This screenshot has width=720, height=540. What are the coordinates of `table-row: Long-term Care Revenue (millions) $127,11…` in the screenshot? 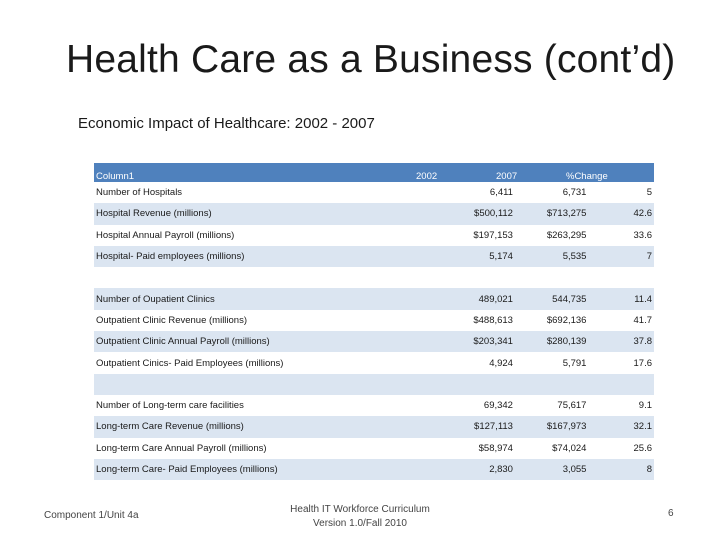 It's located at (374, 427).